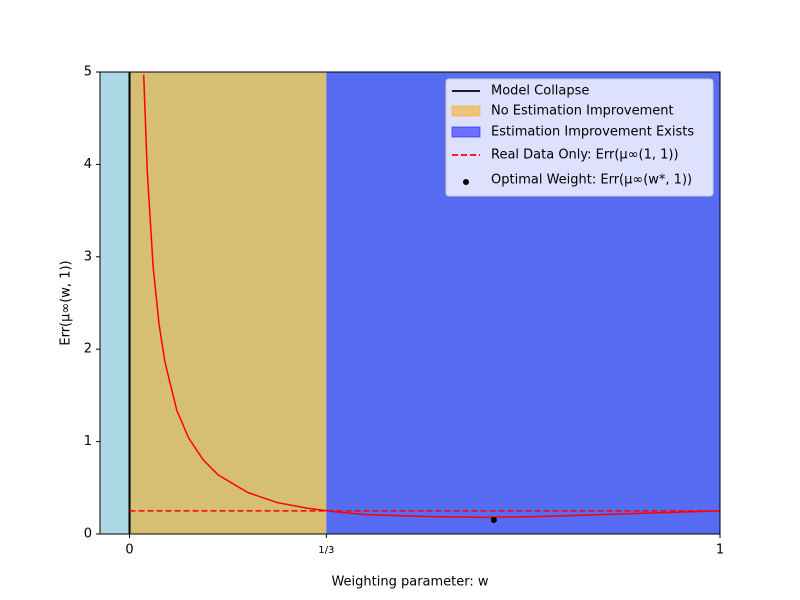 This screenshot has height=600, width=800. What do you see at coordinates (409, 582) in the screenshot?
I see `x-axis-label: Weighting parameter: w` at bounding box center [409, 582].